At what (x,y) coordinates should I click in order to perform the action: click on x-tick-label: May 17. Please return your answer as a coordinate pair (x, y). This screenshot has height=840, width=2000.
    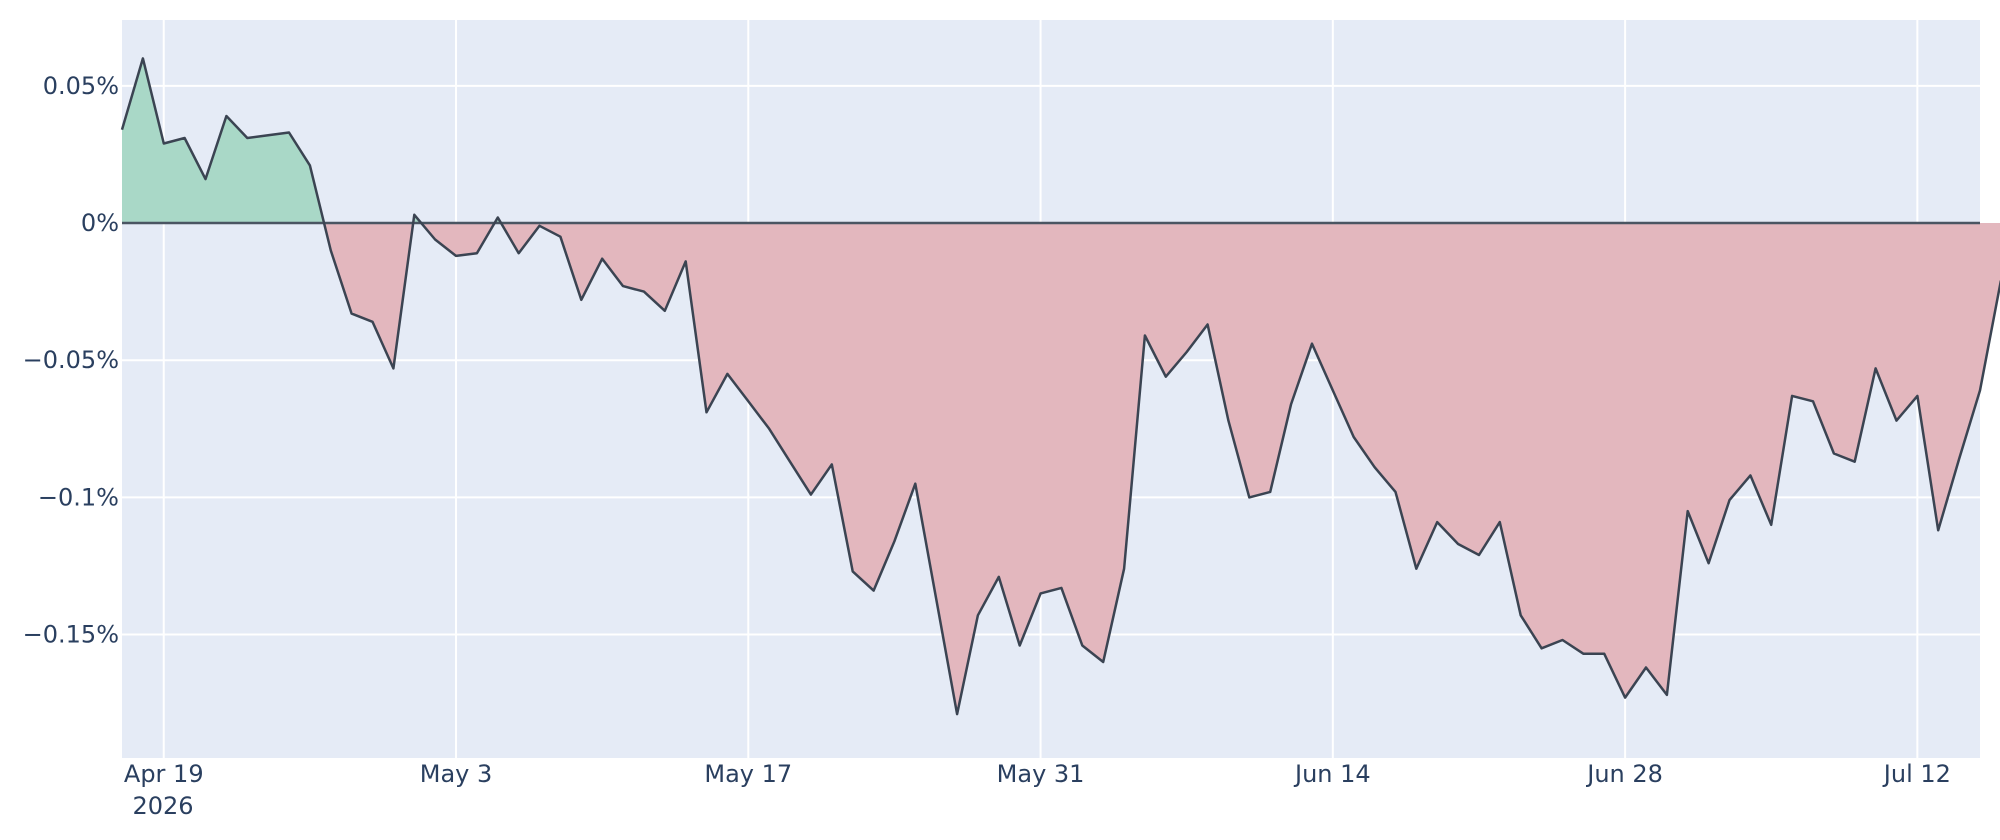
    Looking at the image, I should click on (748, 774).